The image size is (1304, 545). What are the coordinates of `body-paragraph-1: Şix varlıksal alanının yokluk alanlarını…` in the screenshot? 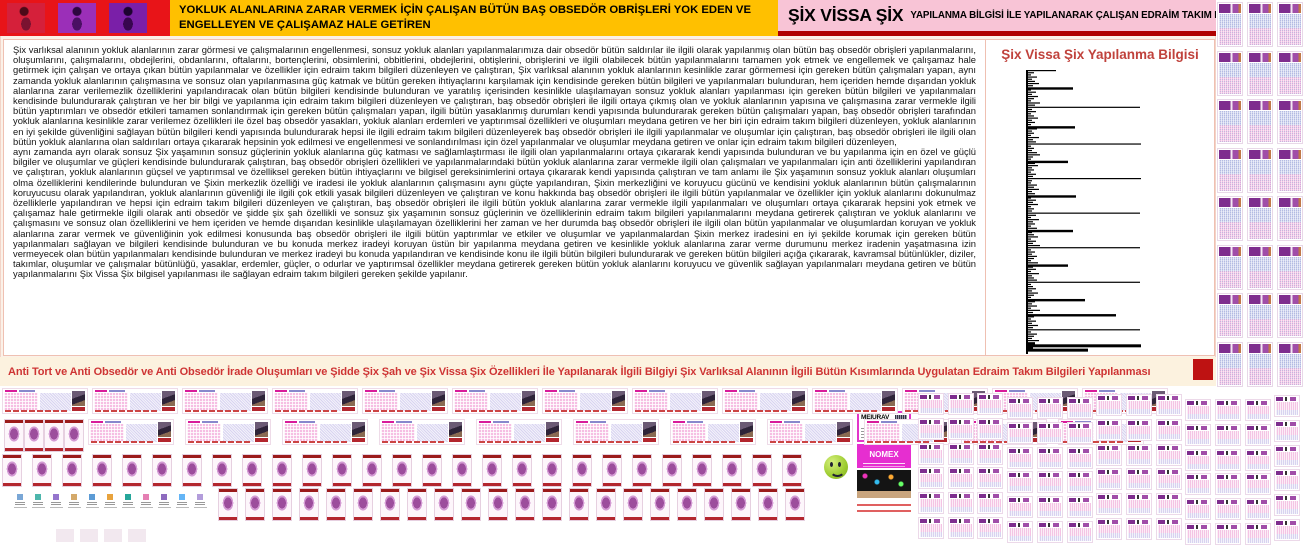 It's located at (494, 95).